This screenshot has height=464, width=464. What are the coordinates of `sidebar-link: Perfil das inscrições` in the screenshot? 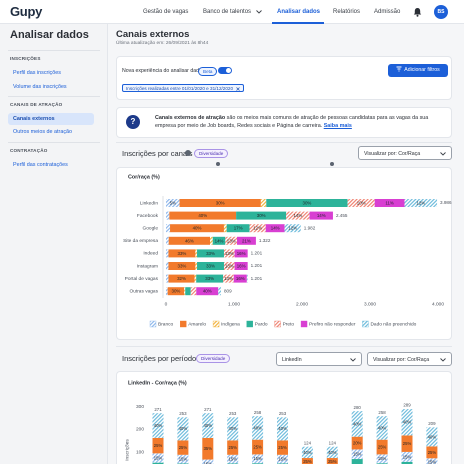 It's located at (37, 73).